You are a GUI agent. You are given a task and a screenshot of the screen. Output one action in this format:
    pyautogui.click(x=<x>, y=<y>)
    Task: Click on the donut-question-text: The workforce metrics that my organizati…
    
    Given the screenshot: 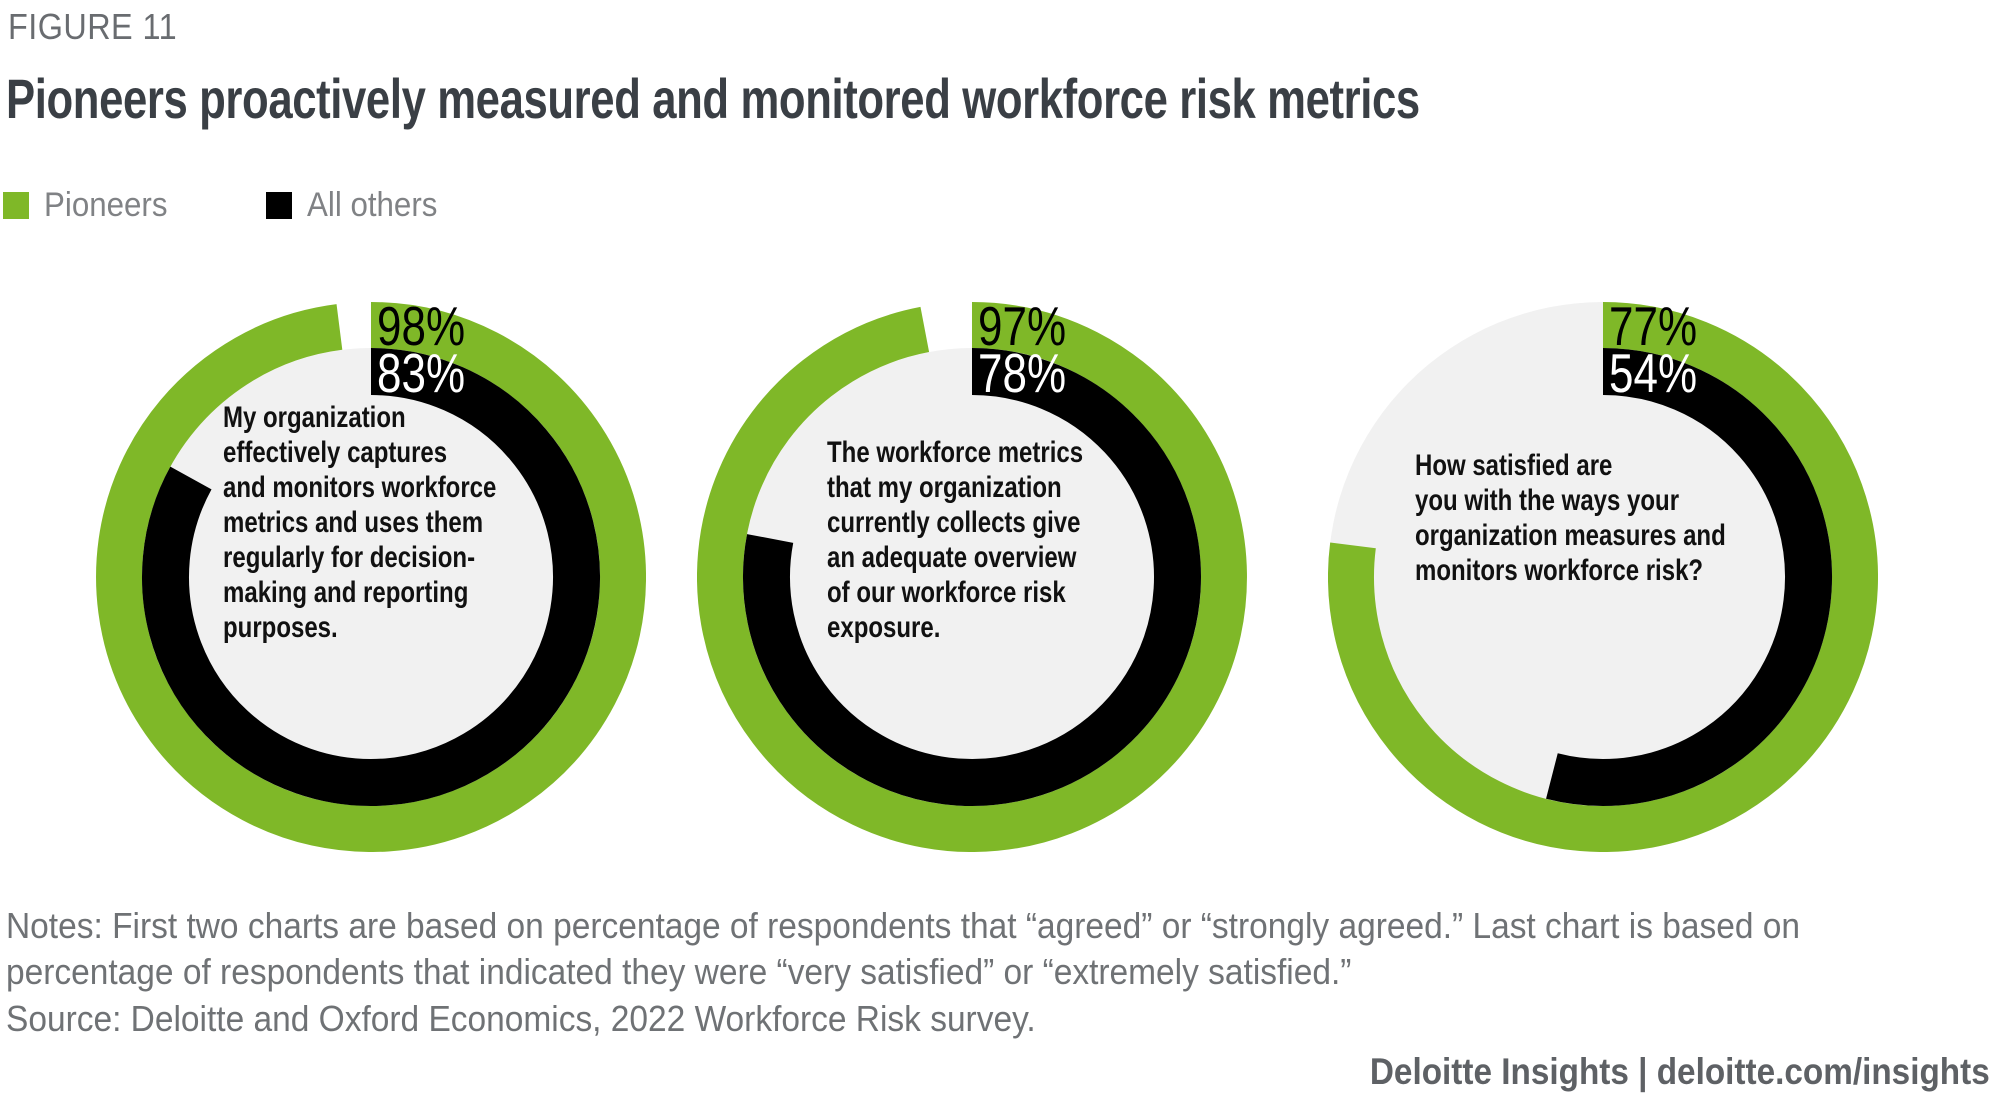 What is the action you would take?
    pyautogui.click(x=955, y=540)
    